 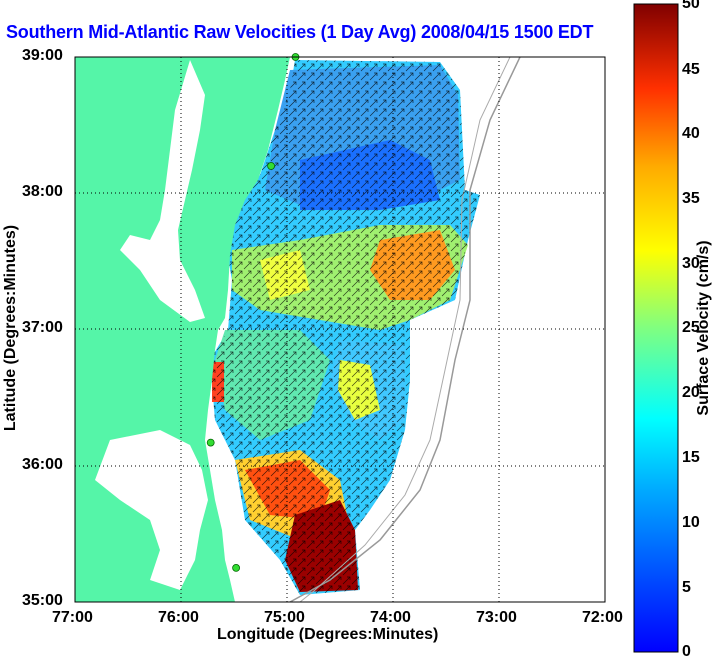 What do you see at coordinates (691, 133) in the screenshot?
I see `colorbar-tick: 40` at bounding box center [691, 133].